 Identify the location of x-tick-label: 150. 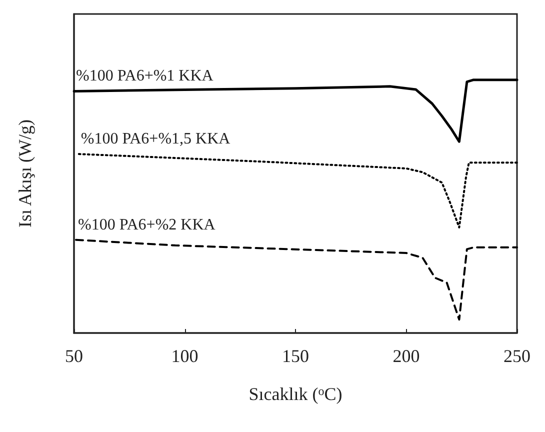
(295, 356).